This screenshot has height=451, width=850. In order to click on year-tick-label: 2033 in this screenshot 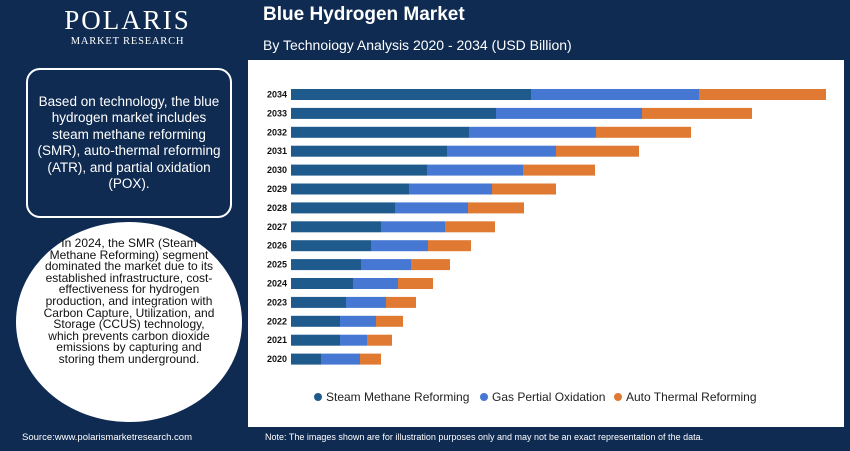, I will do `click(277, 113)`.